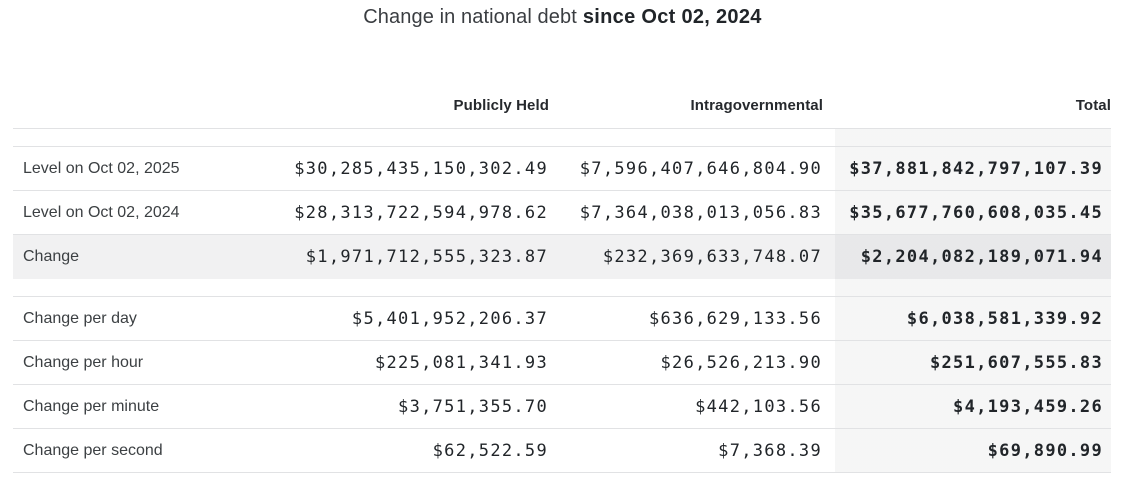  Describe the element at coordinates (421, 212) in the screenshot. I see `cell-publicly-held: $28,313,722,594,978.62` at that location.